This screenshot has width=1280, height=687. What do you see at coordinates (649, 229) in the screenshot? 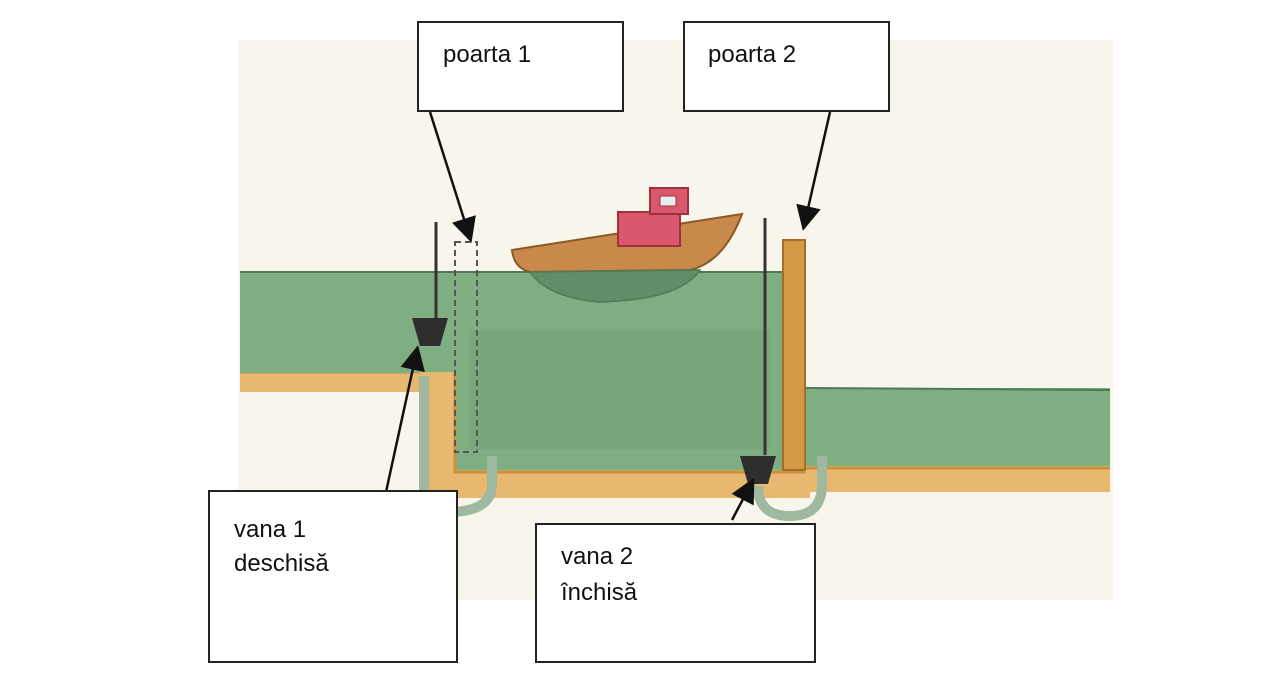
I see `boat-cabin` at bounding box center [649, 229].